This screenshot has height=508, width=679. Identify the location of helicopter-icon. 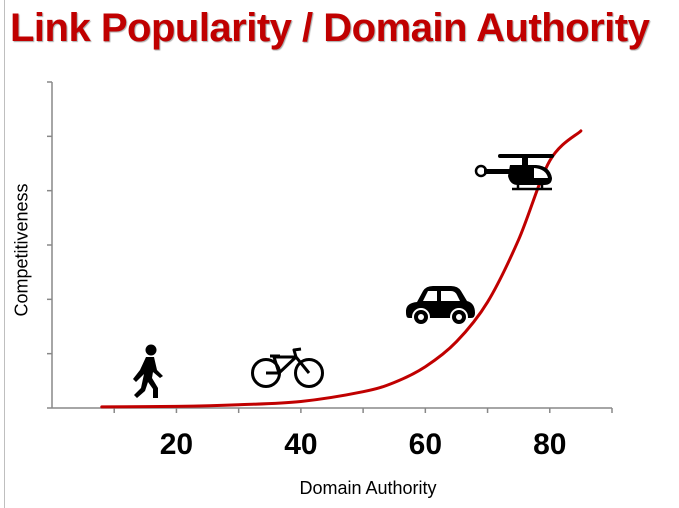
(514, 172).